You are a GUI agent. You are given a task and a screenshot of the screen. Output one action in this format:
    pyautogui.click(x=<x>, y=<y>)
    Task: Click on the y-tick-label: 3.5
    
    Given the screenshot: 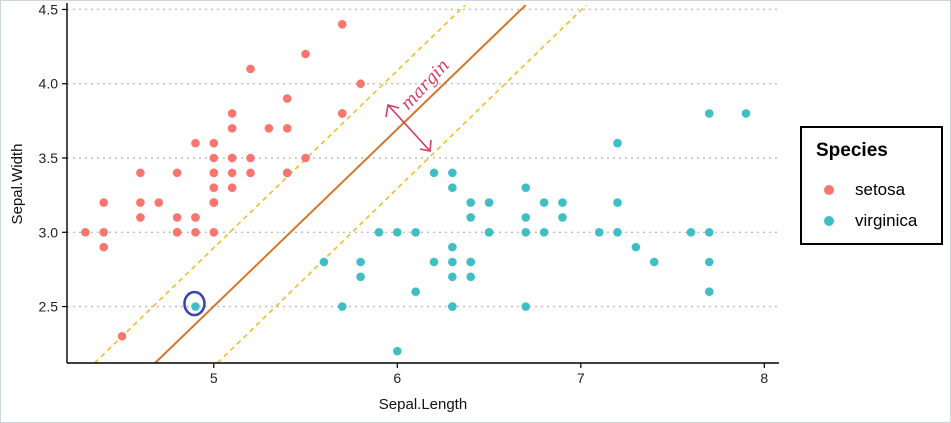 What is the action you would take?
    pyautogui.click(x=49, y=158)
    